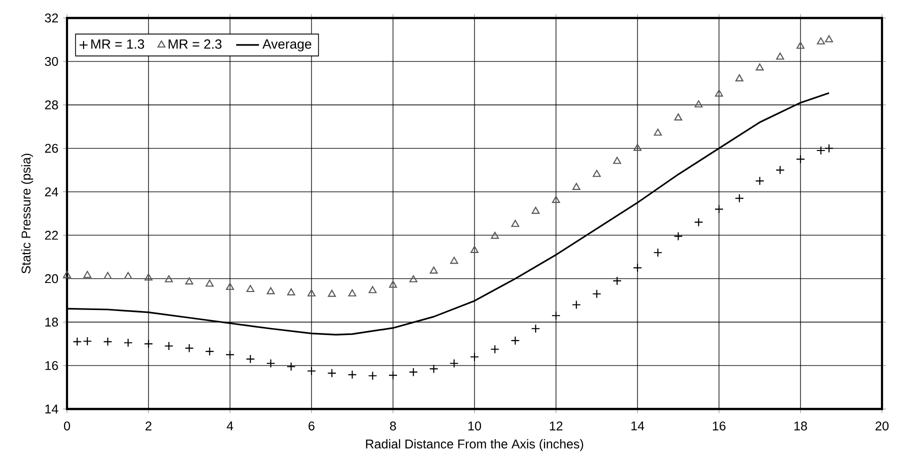 This screenshot has height=455, width=902. I want to click on x-tick-label: 4, so click(230, 425).